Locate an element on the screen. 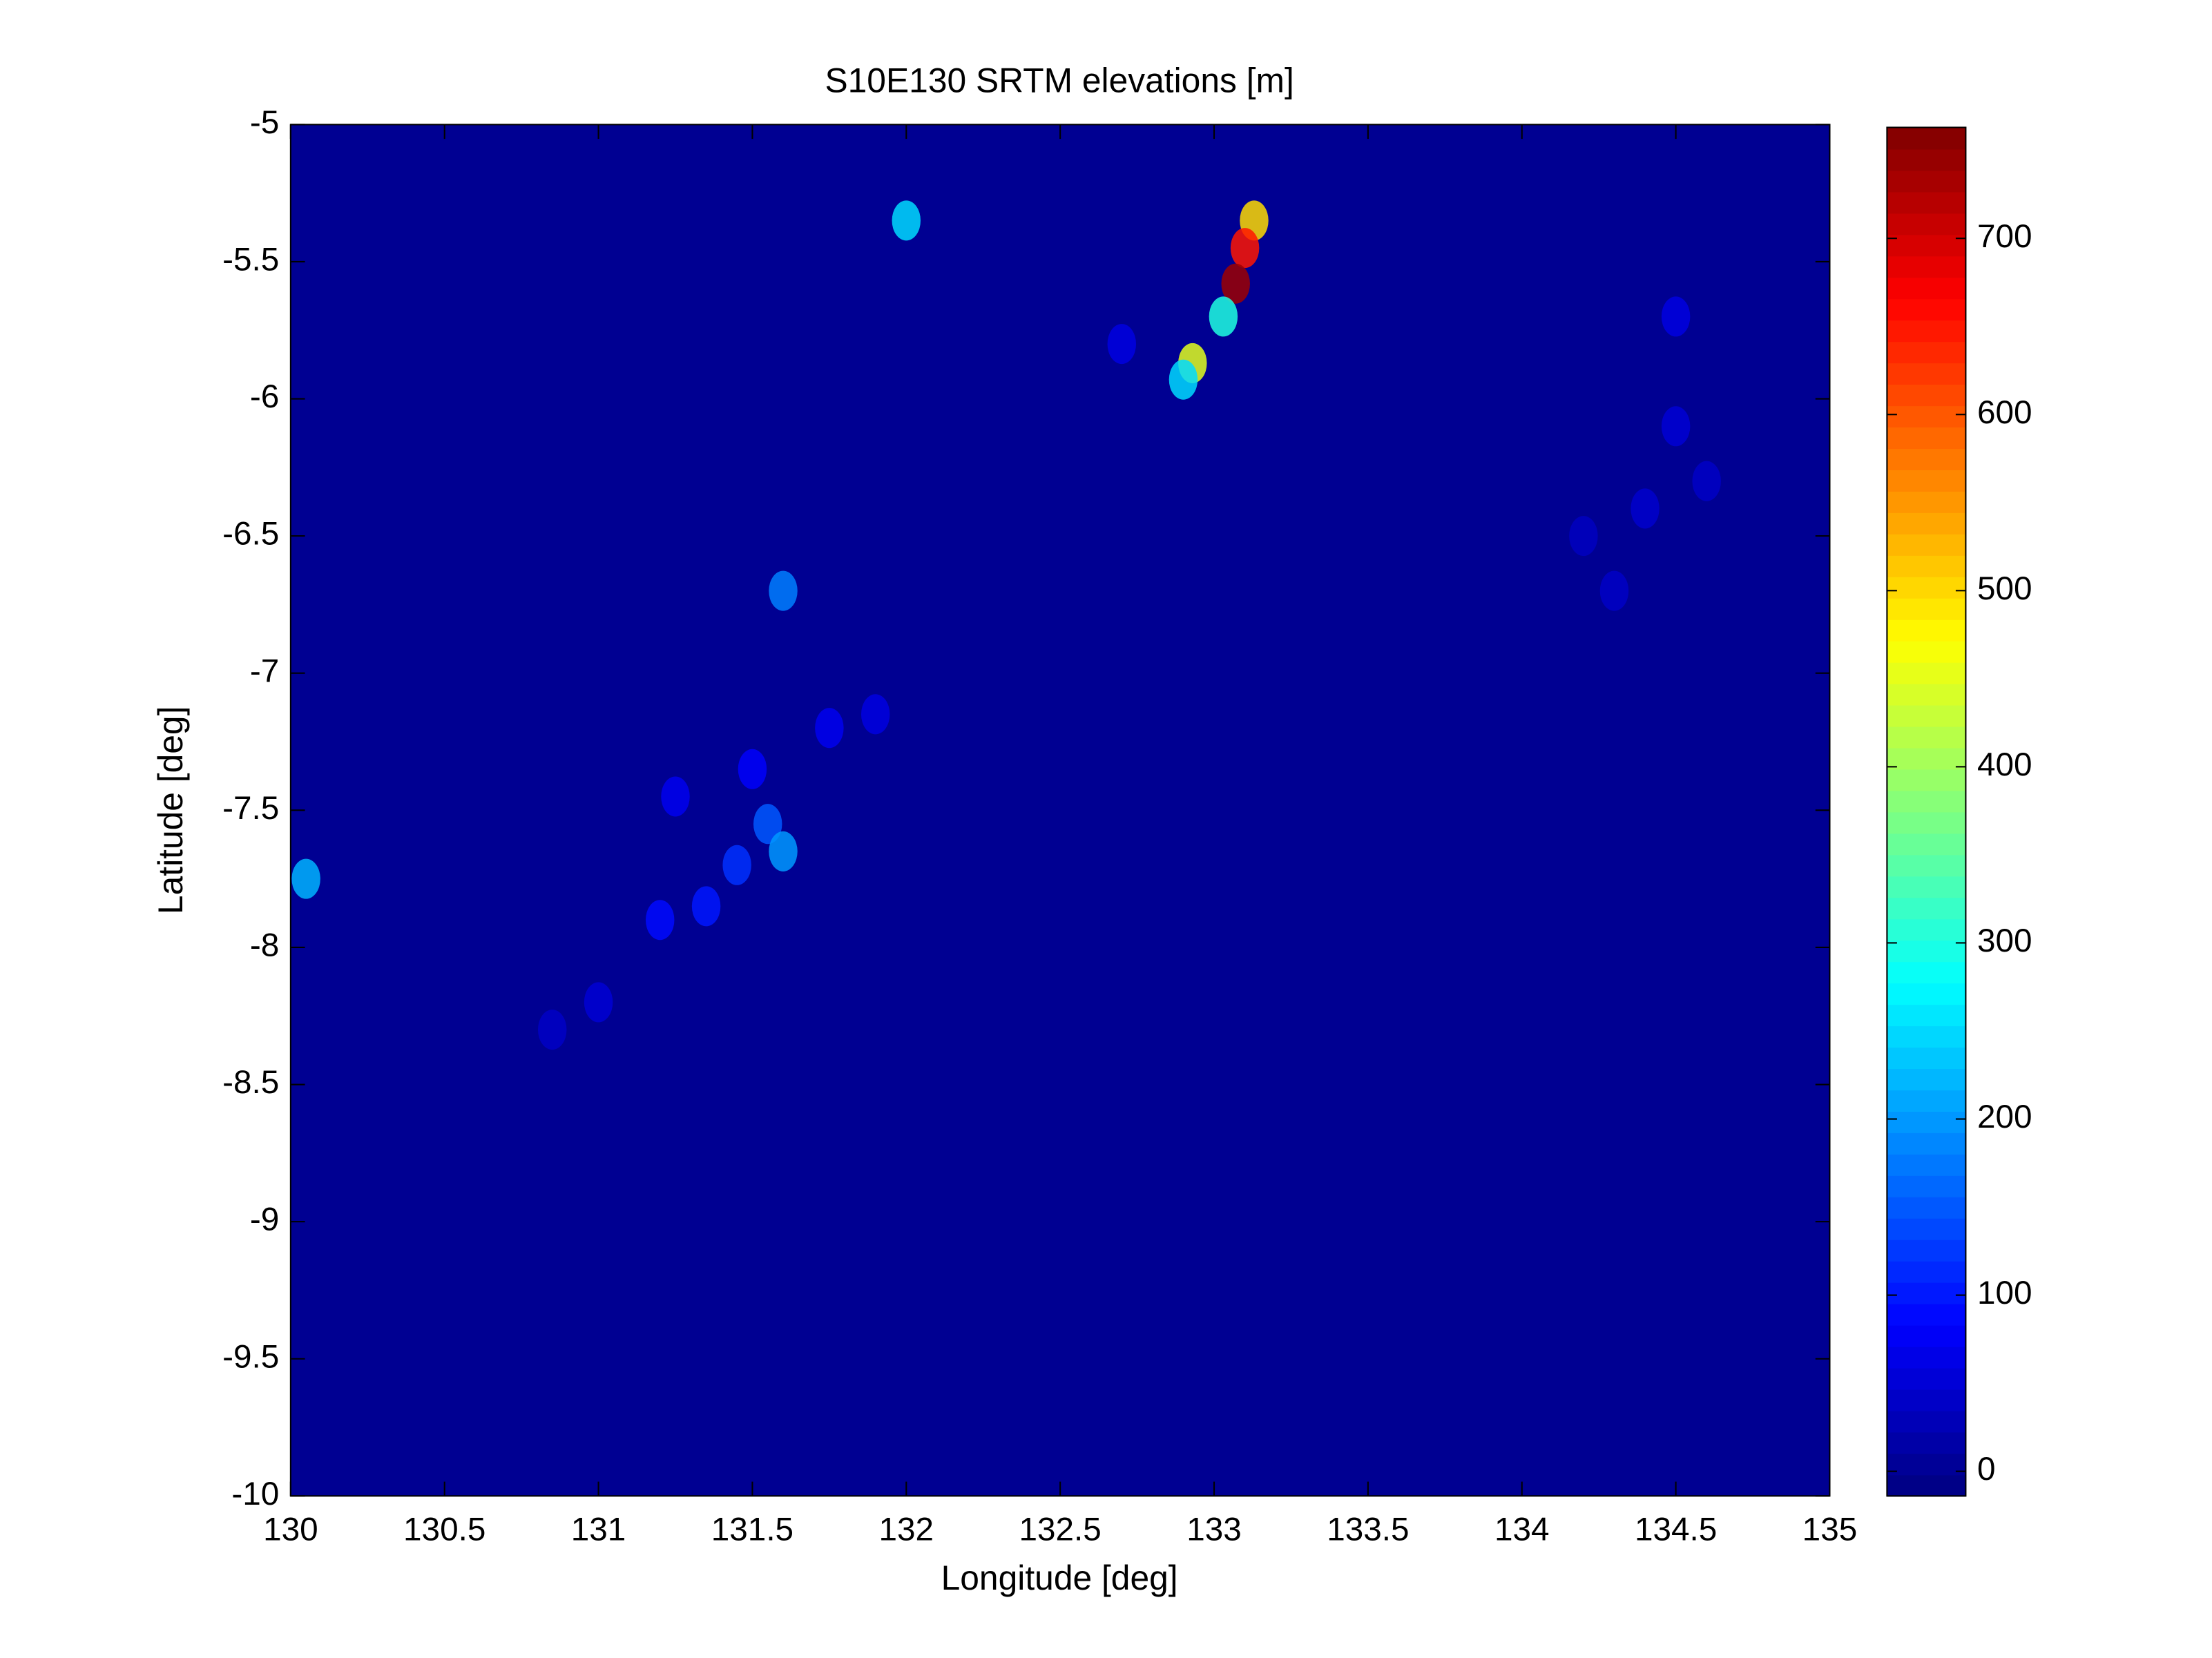 The height and width of the screenshot is (1658, 2212). y-tick-label: -9.5 is located at coordinates (250, 1356).